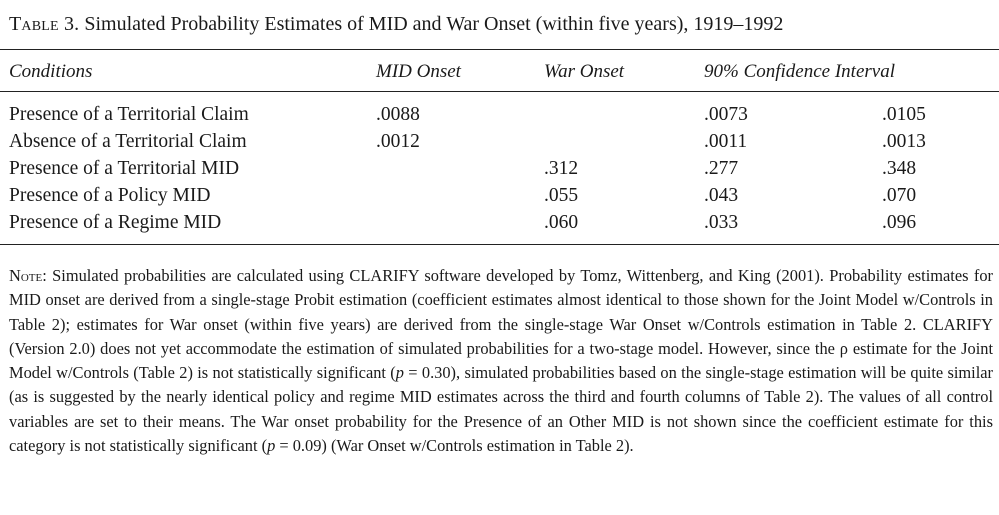  Describe the element at coordinates (28, 275) in the screenshot. I see `note-label: Note:` at that location.